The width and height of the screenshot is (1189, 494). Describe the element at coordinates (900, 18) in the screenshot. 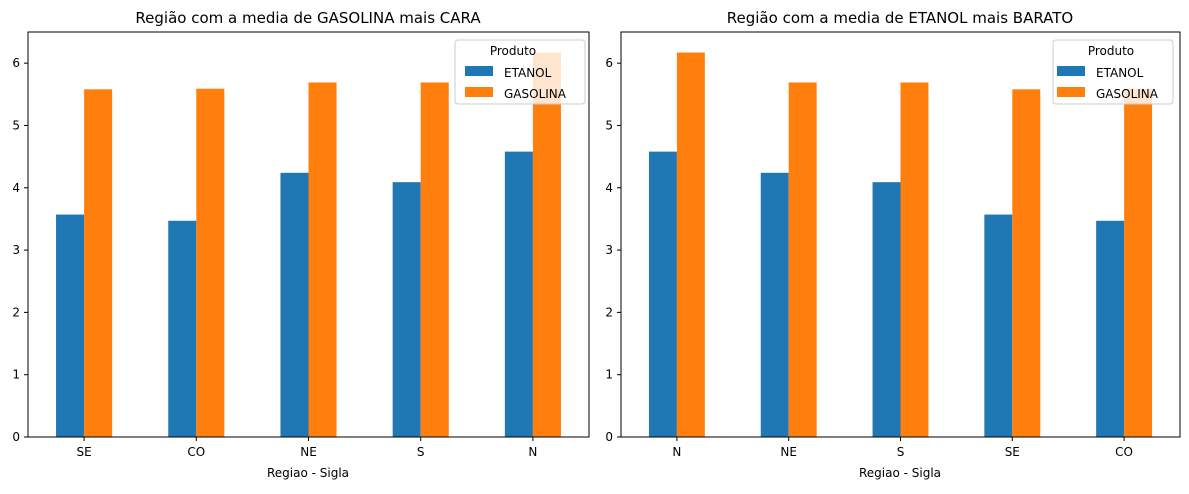

I see `chart-title: Região com a media de ETANOL mais BARATO` at that location.